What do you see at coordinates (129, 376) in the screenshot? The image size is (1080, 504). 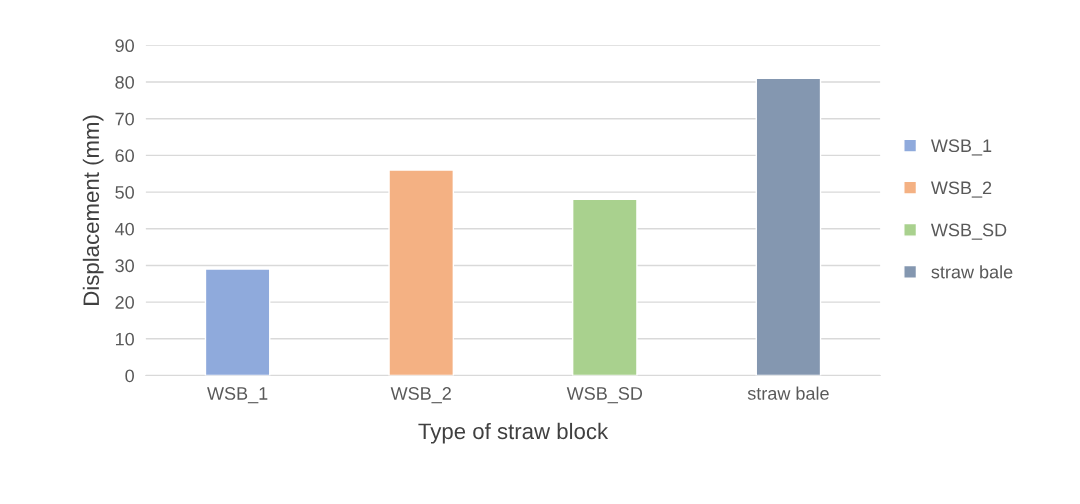 I see `y-tick-label: 0` at bounding box center [129, 376].